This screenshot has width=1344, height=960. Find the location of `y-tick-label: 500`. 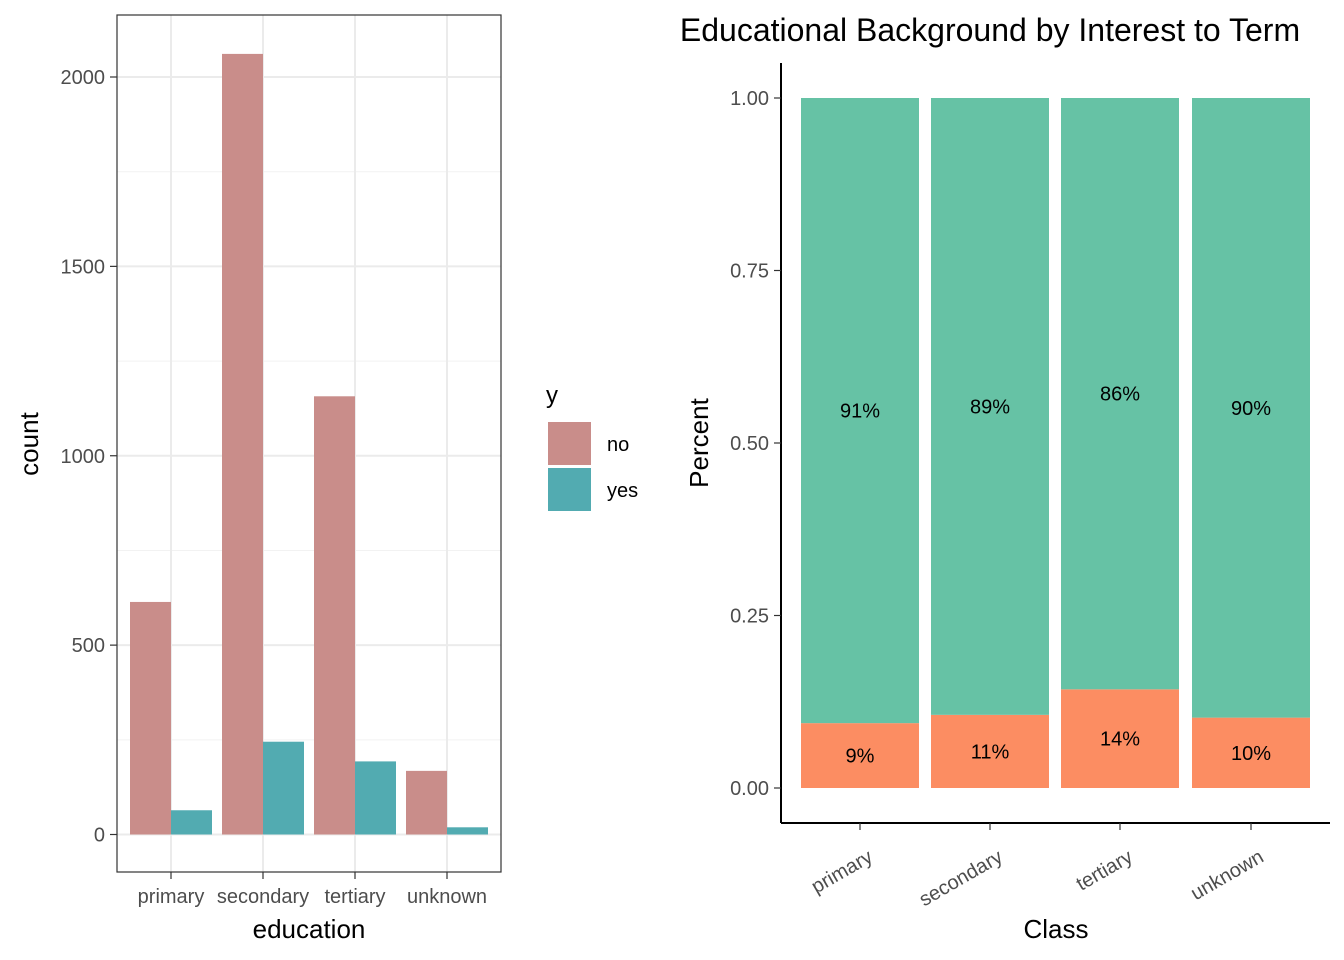

y-tick-label: 500 is located at coordinates (88, 646).